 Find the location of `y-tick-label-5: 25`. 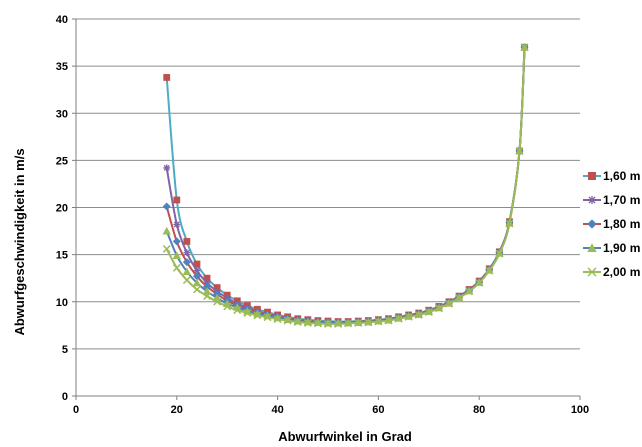

y-tick-label-5: 25 is located at coordinates (62, 161).